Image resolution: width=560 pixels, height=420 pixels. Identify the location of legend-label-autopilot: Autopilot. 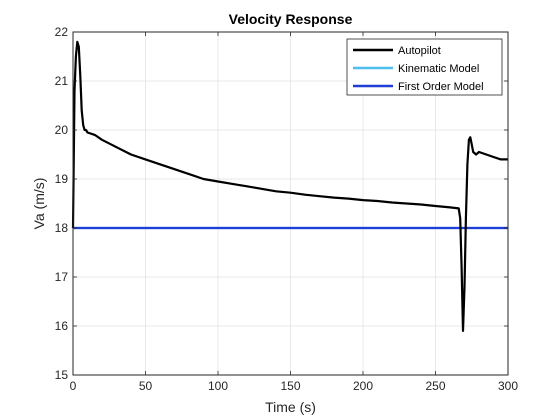
(419, 51).